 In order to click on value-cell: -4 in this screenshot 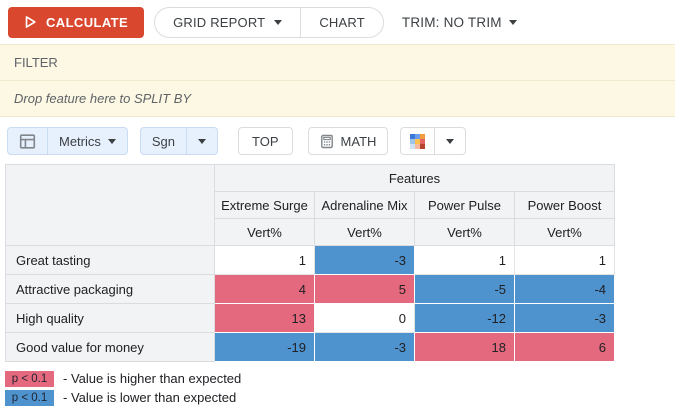, I will do `click(564, 289)`.